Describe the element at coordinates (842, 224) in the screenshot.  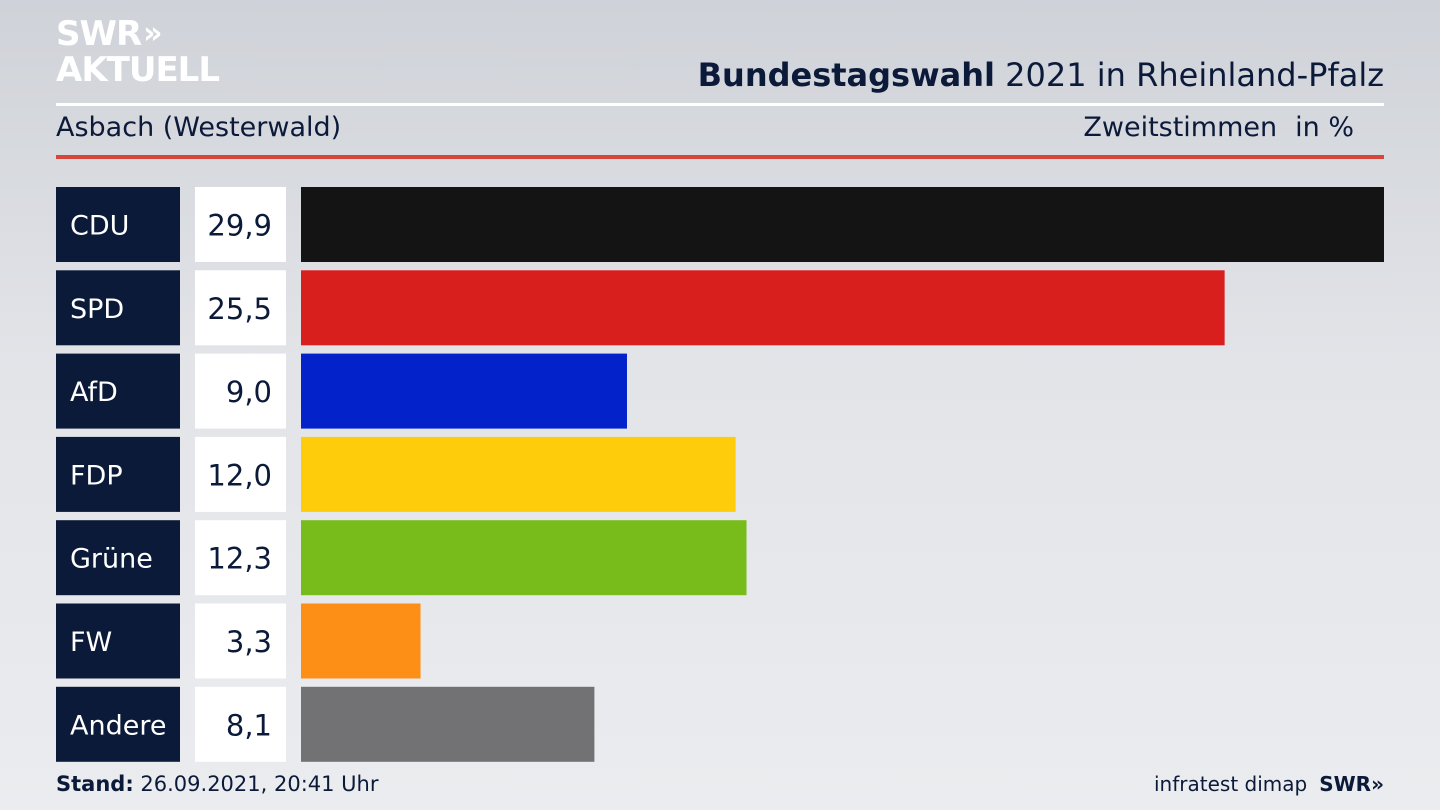
I see `bar-cdu` at that location.